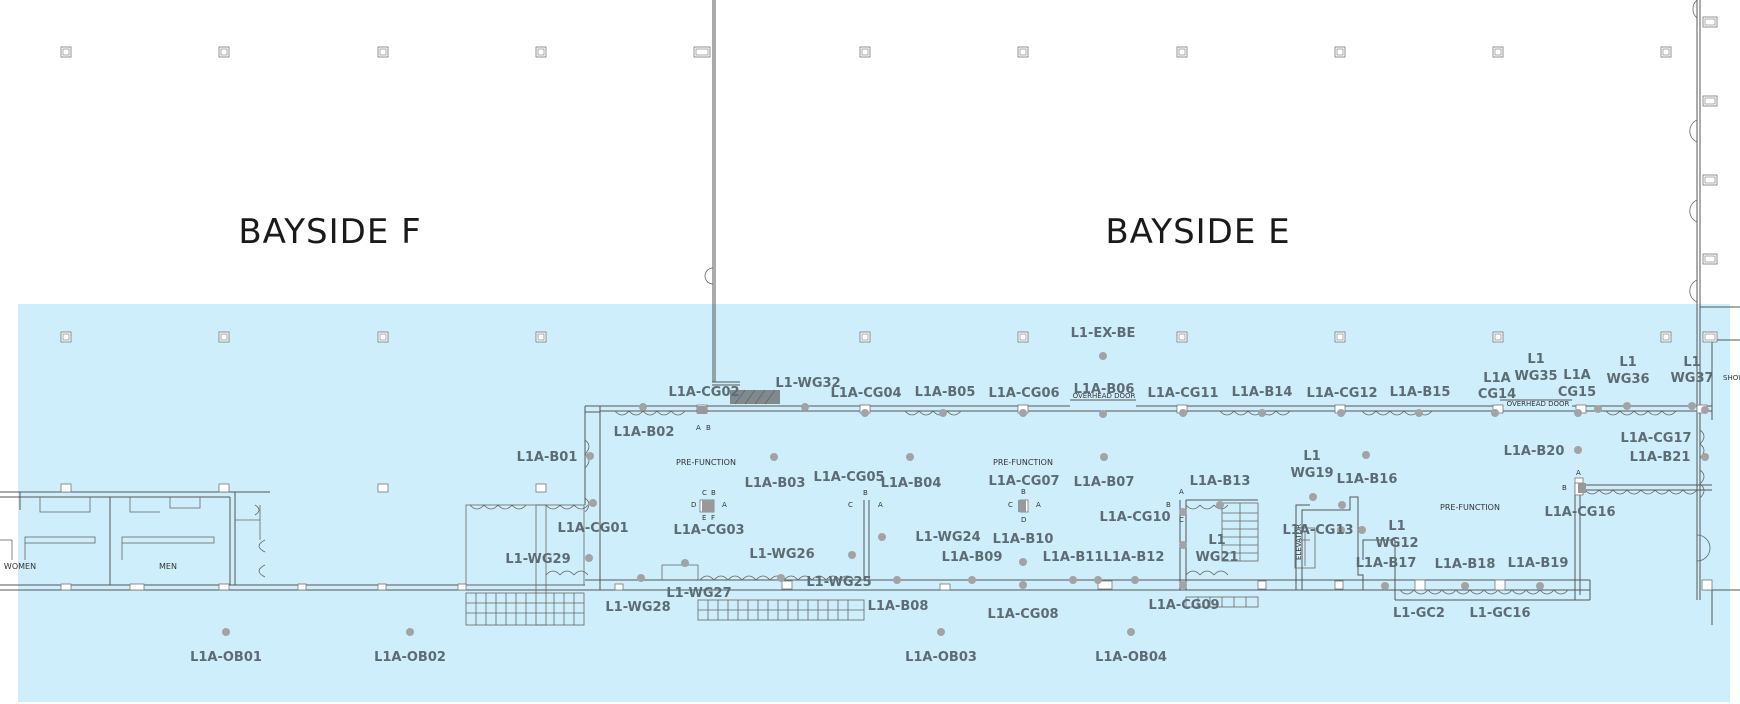  I want to click on booth-label: L1A-B19, so click(1538, 563).